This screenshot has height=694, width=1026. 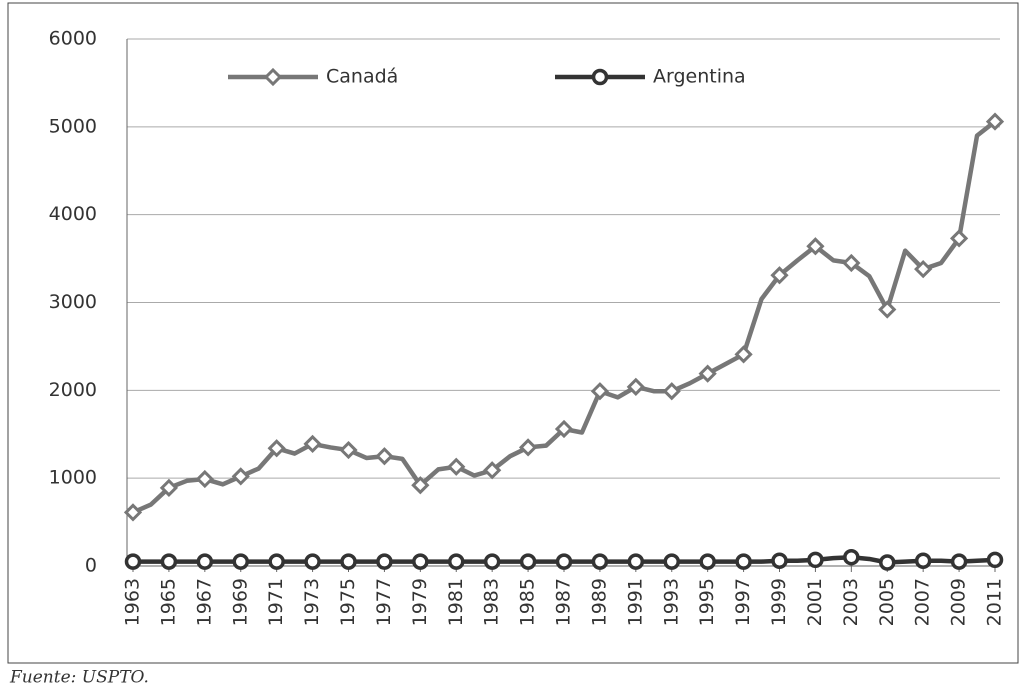 I want to click on x-tick-label: 1993, so click(x=671, y=602).